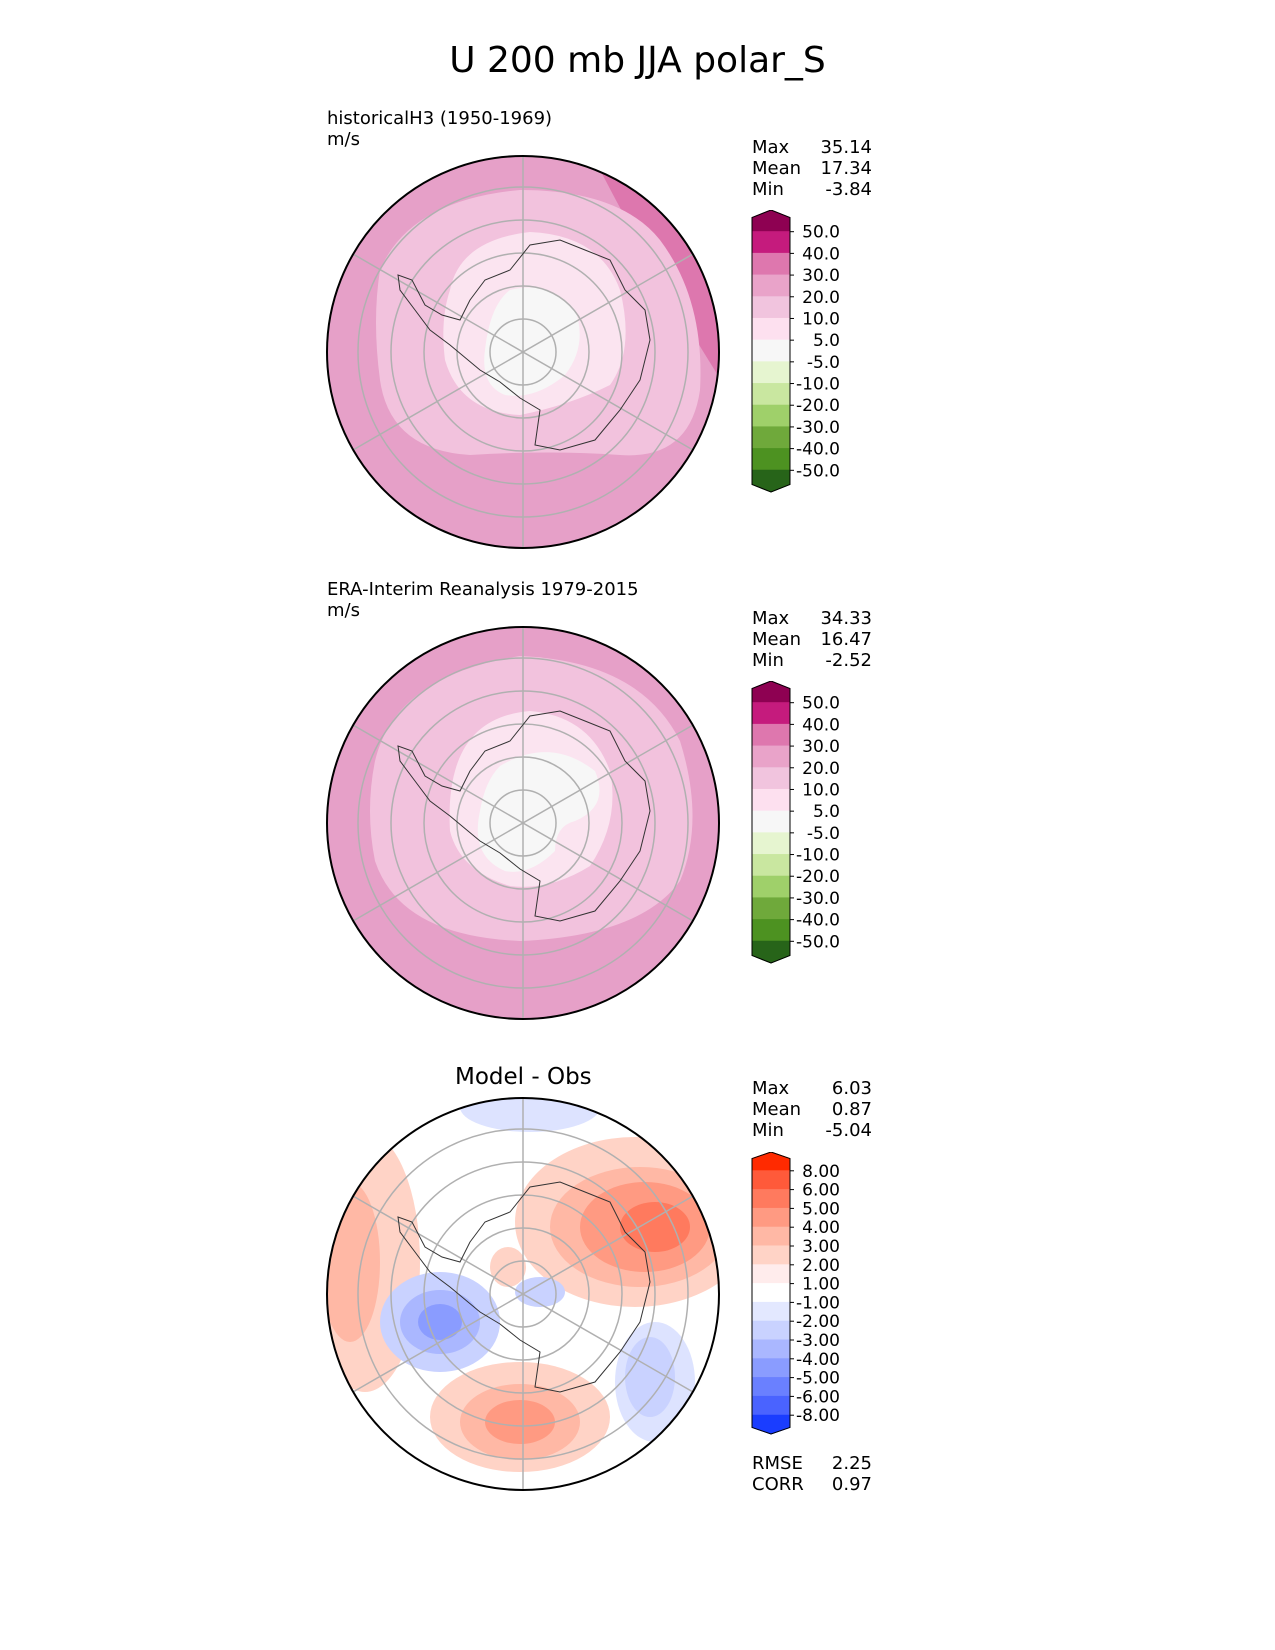 Image resolution: width=1275 pixels, height=1650 pixels. Describe the element at coordinates (846, 639) in the screenshot. I see `panel-2-mean-value: 16.47` at that location.